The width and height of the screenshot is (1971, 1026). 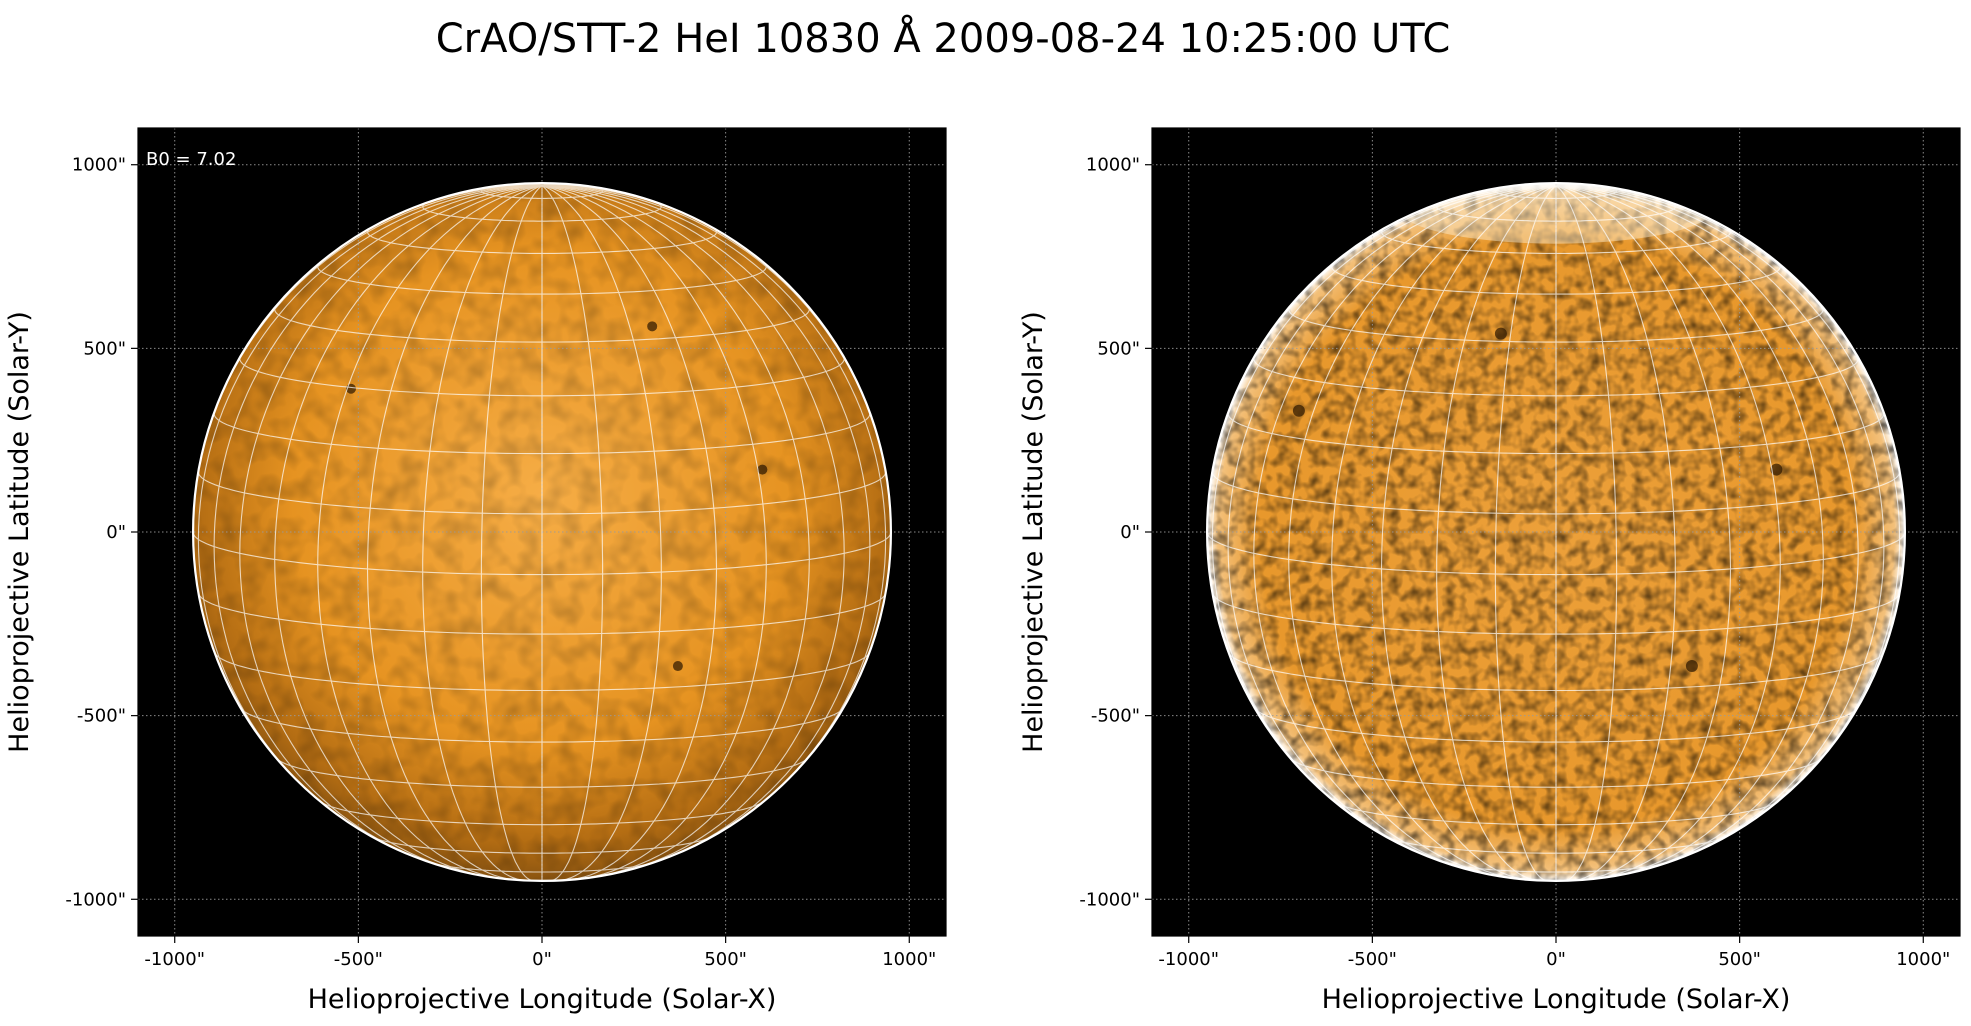 What do you see at coordinates (191, 159) in the screenshot?
I see `b0-annotation: B0 = 7.02` at bounding box center [191, 159].